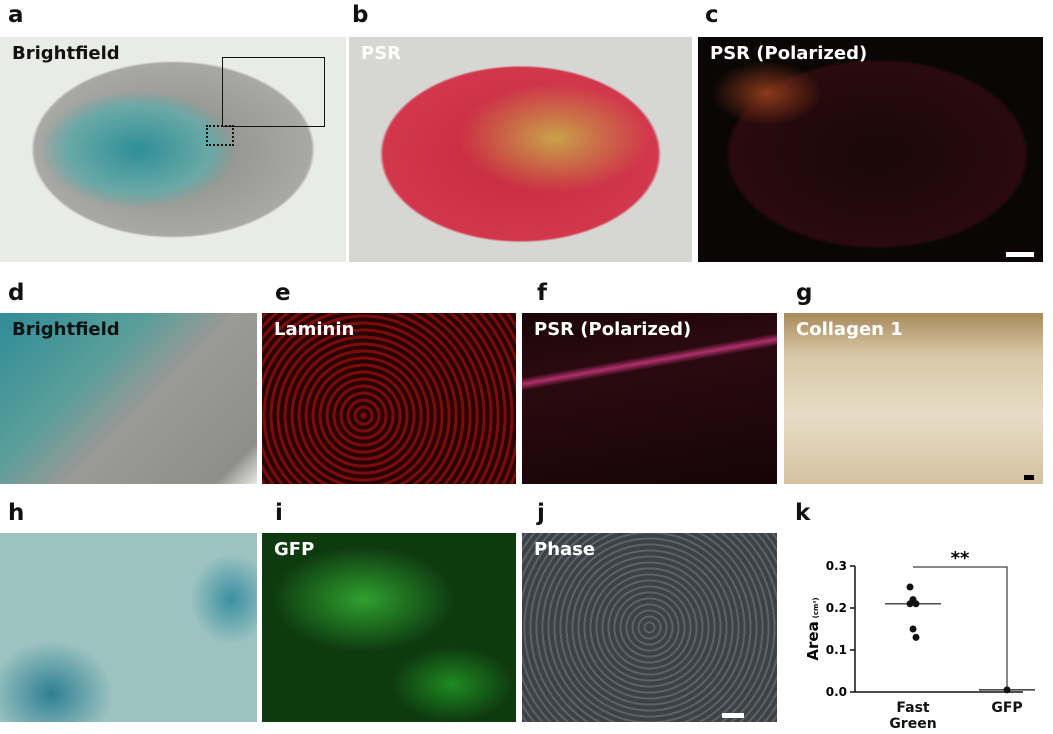  What do you see at coordinates (381, 53) in the screenshot?
I see `caption: PSR` at bounding box center [381, 53].